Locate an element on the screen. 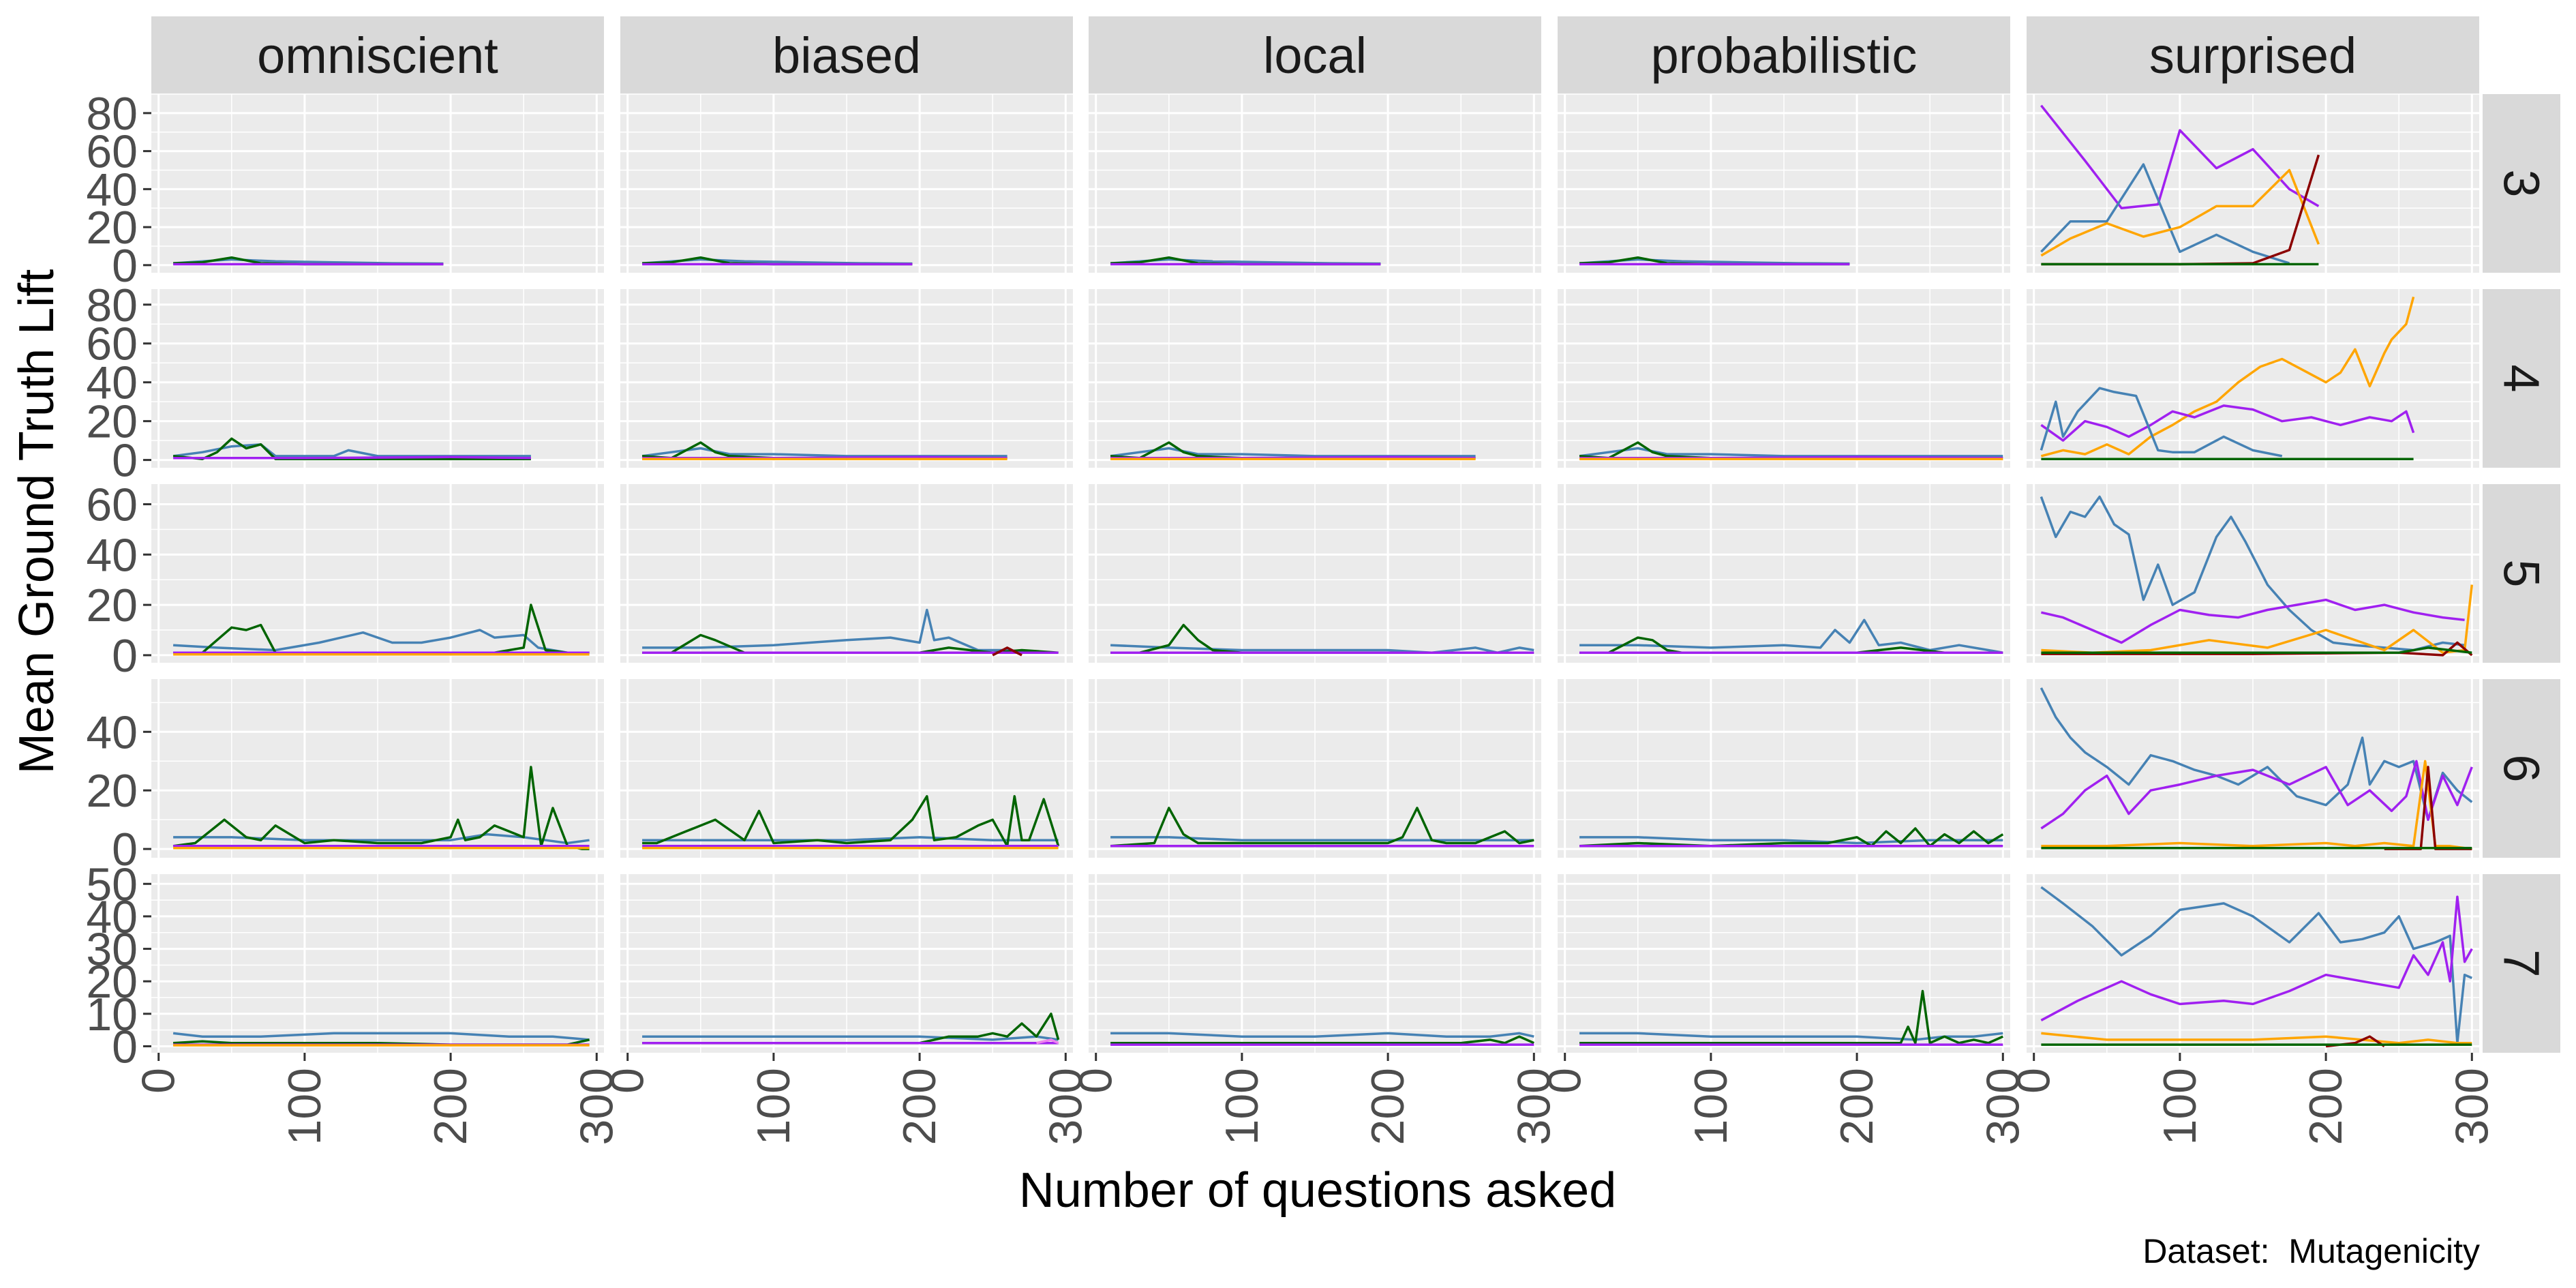 The height and width of the screenshot is (1288, 2576). y-axis-label: Mean Ground Truth Lift is located at coordinates (37, 521).